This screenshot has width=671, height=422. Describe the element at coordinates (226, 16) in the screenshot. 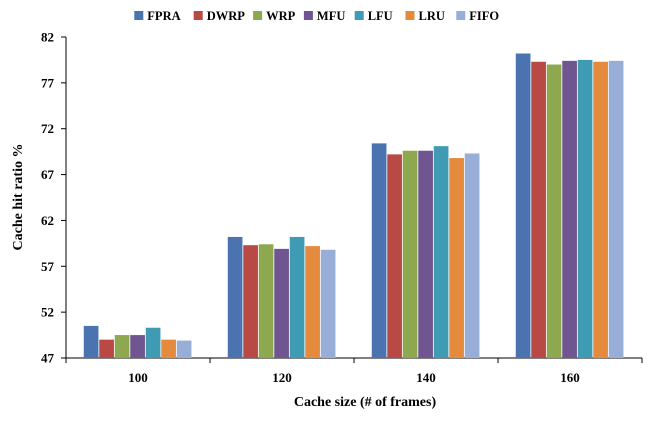

I see `legend-label-dwrp: DWRP` at that location.